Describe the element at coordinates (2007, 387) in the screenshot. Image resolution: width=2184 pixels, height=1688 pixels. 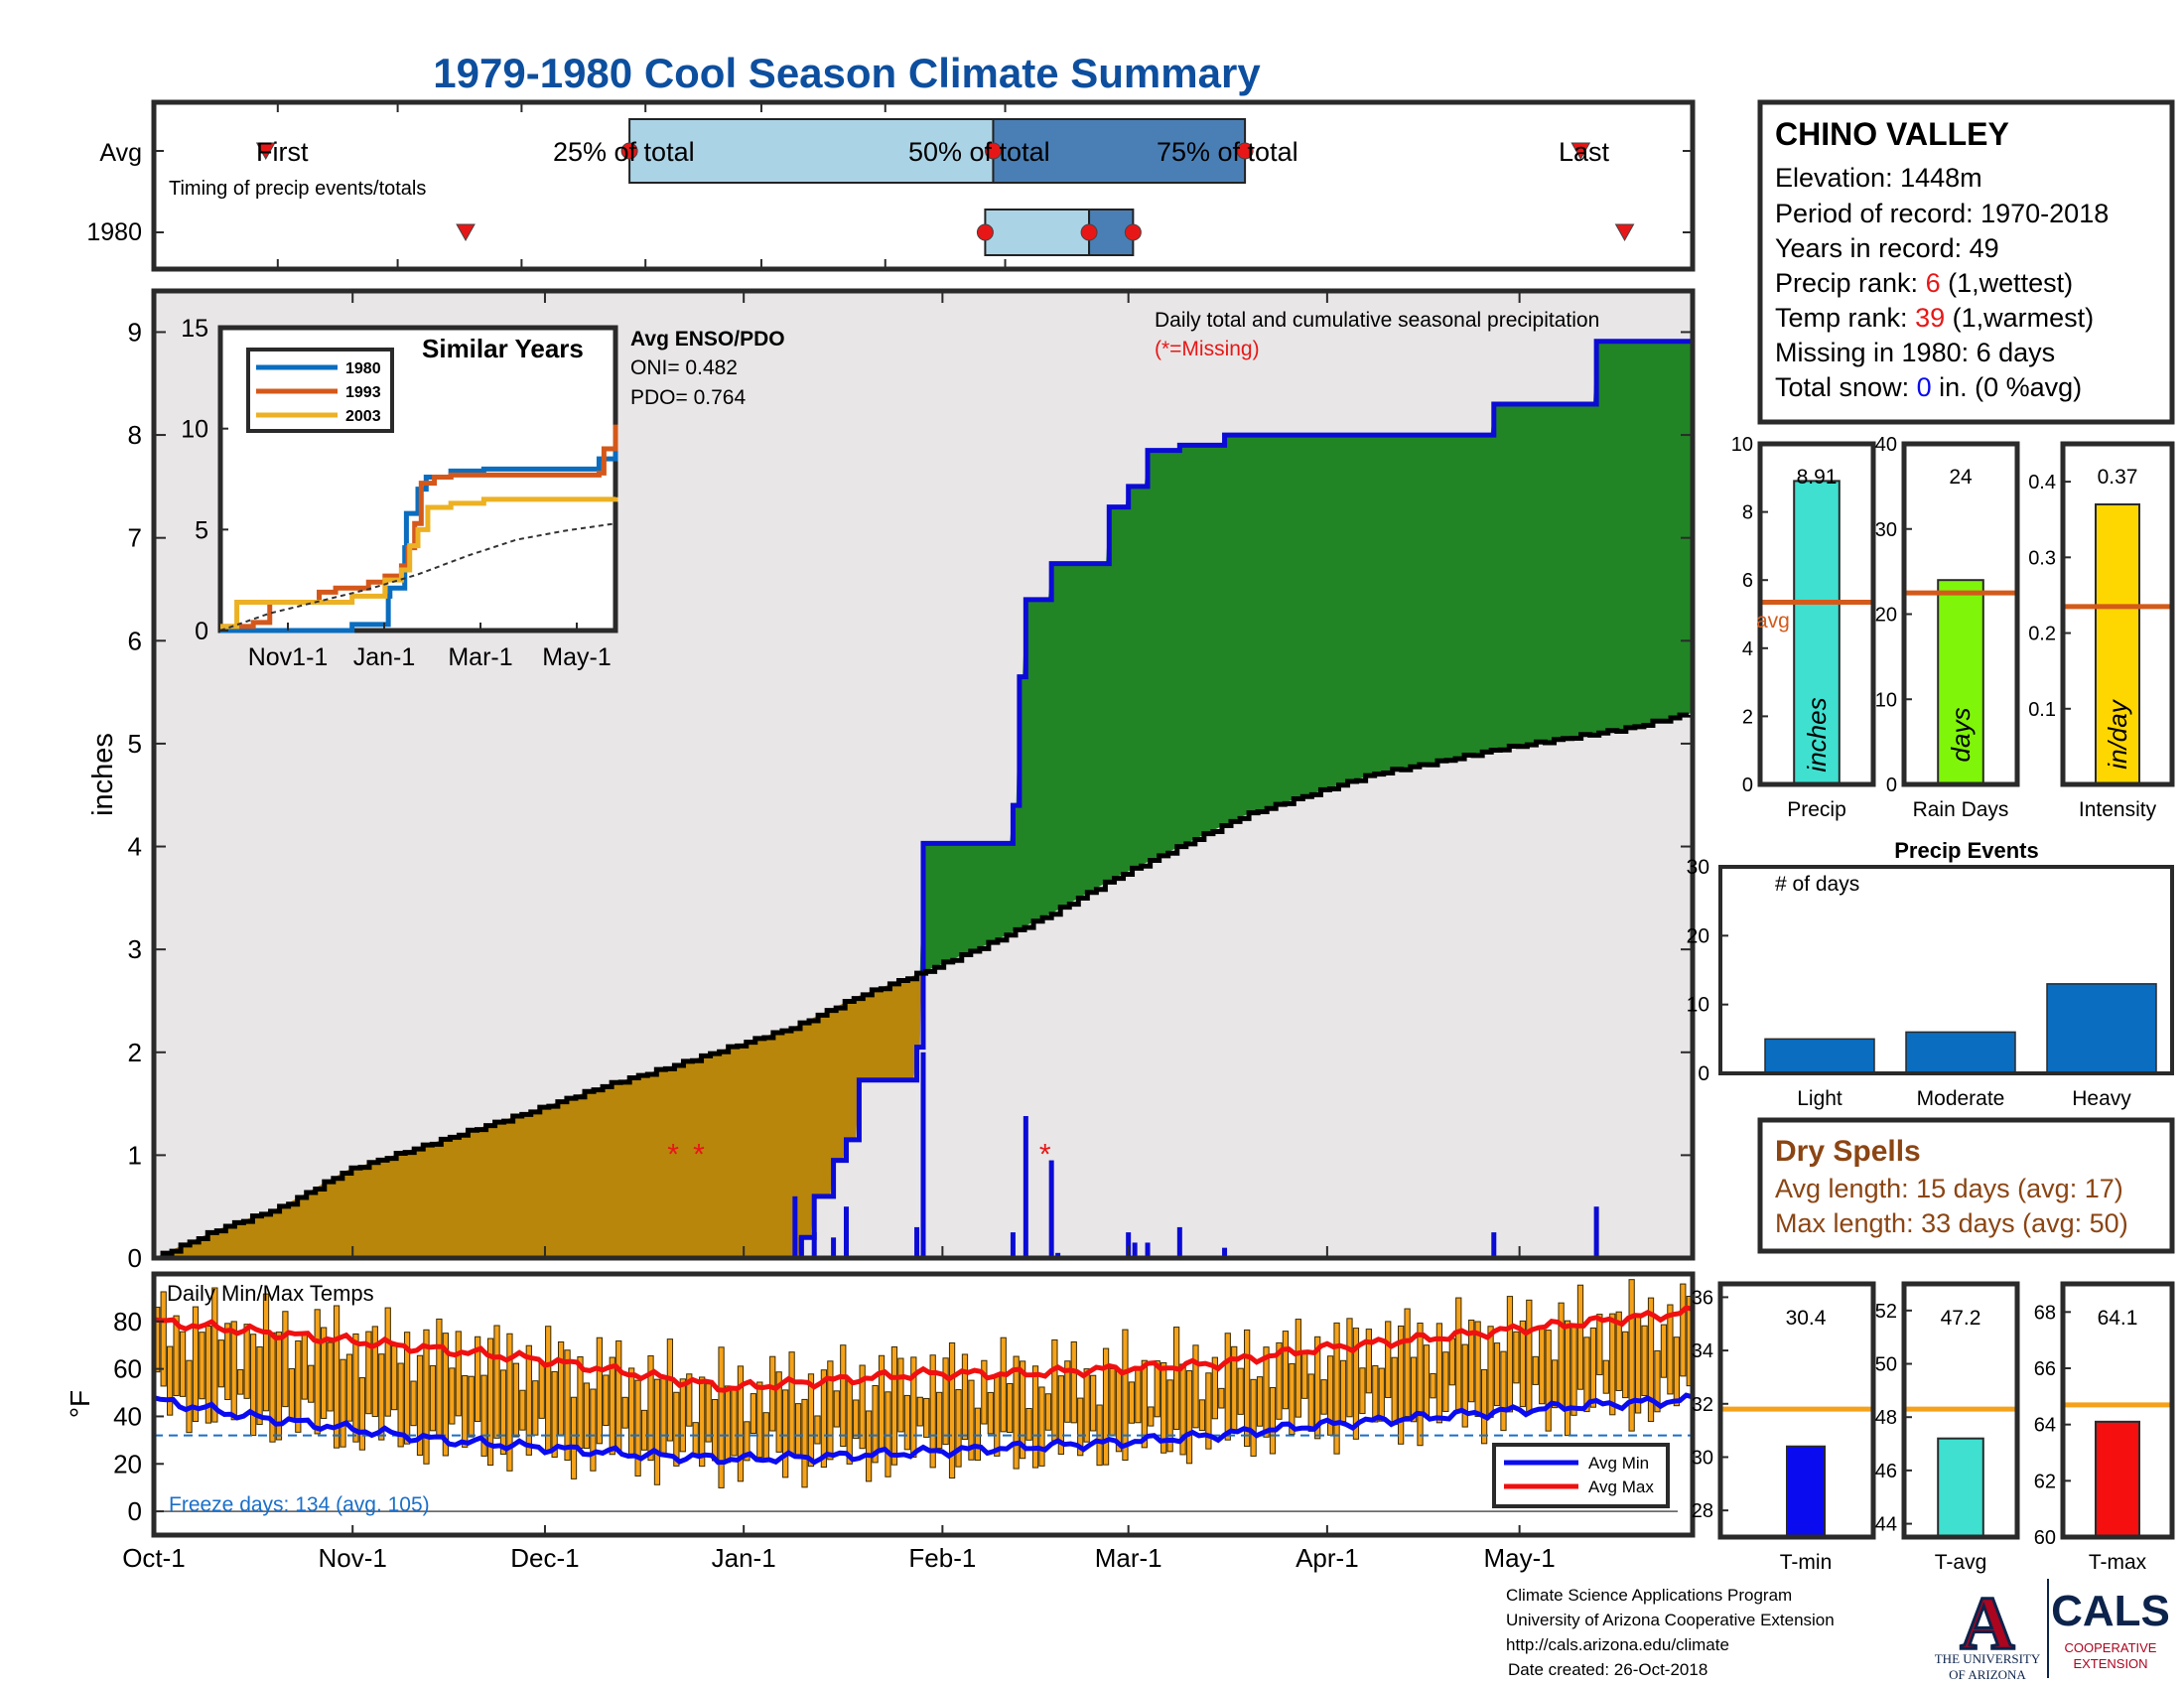
I see `snow-note: in. (0 %avg)` at that location.